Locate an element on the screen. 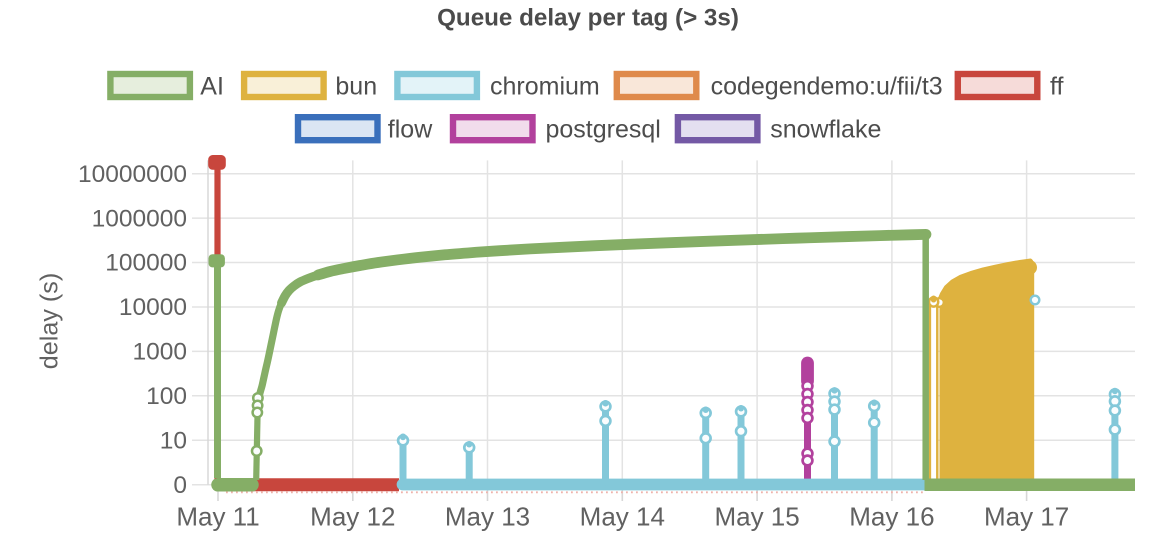 Image resolution: width=1150 pixels, height=557 pixels. svg-text: AI is located at coordinates (212, 86).